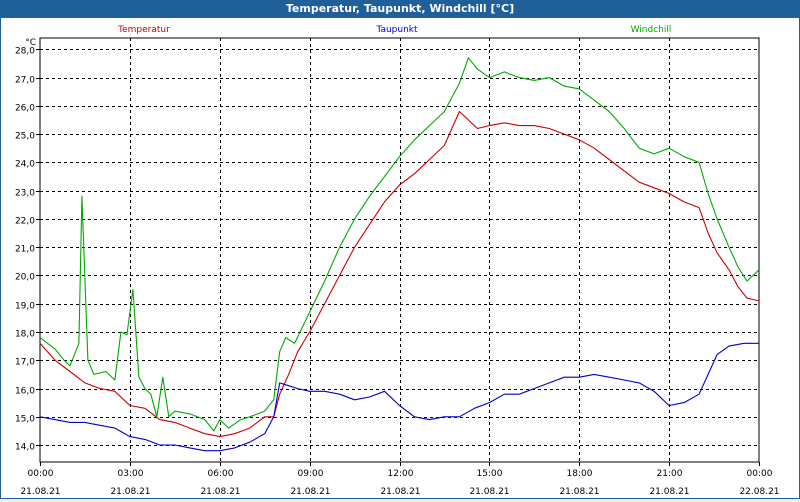 This screenshot has height=502, width=800. I want to click on y-tick-label: 27,0, so click(25, 81).